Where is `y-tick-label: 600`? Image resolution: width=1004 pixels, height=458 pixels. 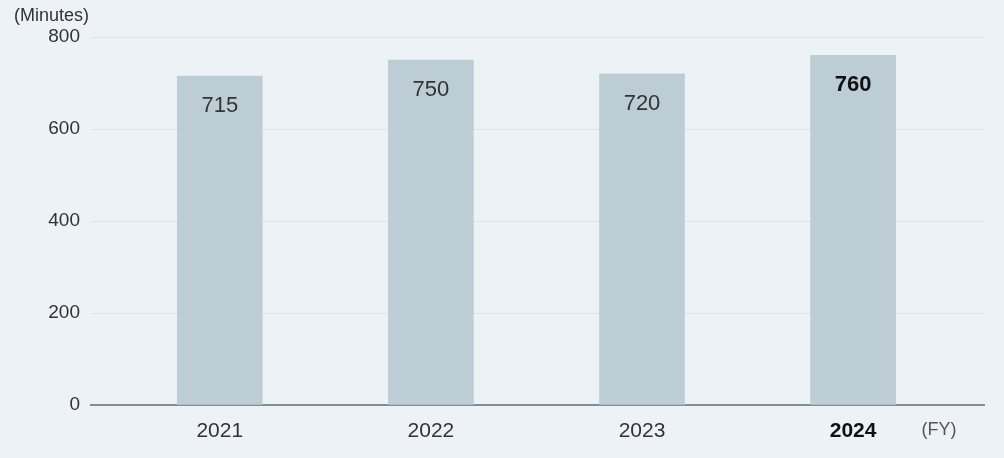 y-tick-label: 600 is located at coordinates (64, 128).